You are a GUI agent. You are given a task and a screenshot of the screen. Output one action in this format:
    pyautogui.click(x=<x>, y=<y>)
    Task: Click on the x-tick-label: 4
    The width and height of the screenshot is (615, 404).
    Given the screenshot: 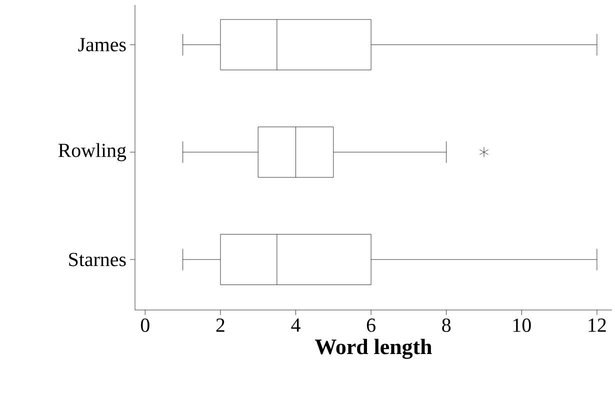 What is the action you would take?
    pyautogui.click(x=295, y=325)
    